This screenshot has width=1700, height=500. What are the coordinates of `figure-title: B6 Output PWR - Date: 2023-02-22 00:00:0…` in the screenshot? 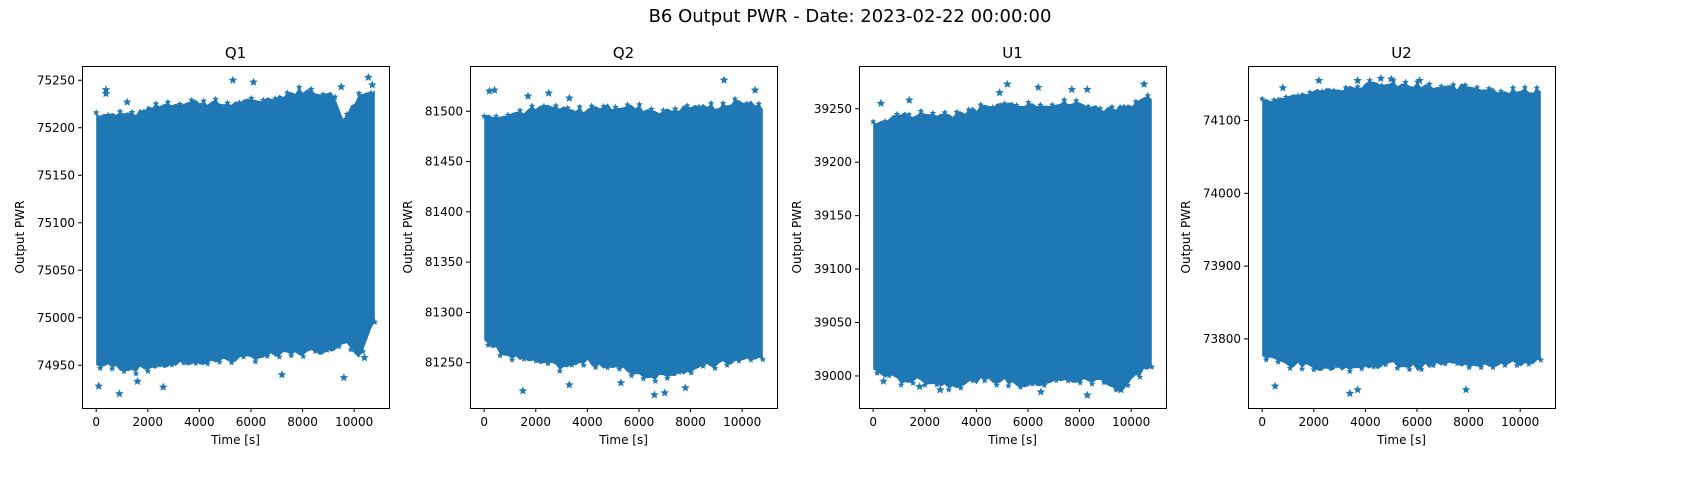 It's located at (850, 16).